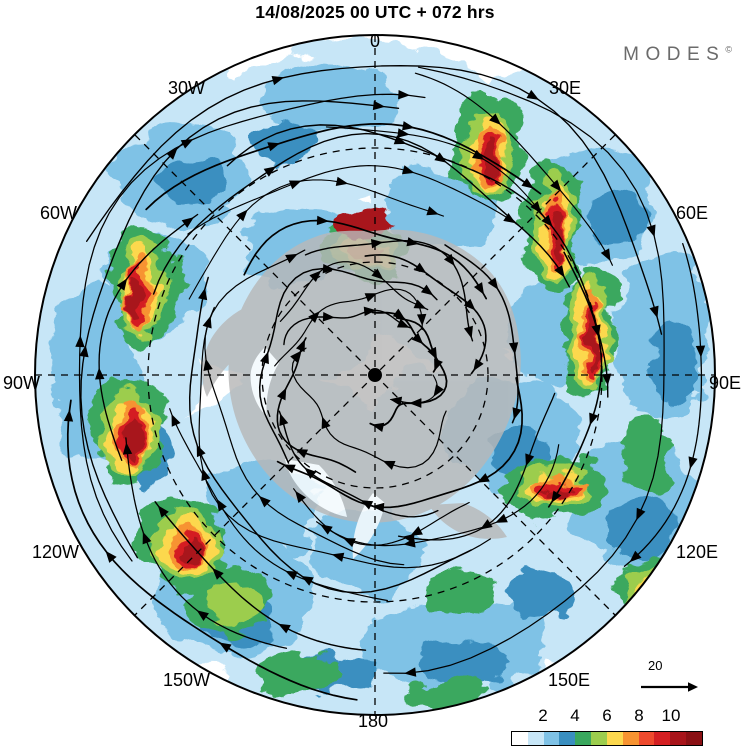 This screenshot has width=750, height=747. What do you see at coordinates (575, 715) in the screenshot?
I see `colorbar-tick-4: 4` at bounding box center [575, 715].